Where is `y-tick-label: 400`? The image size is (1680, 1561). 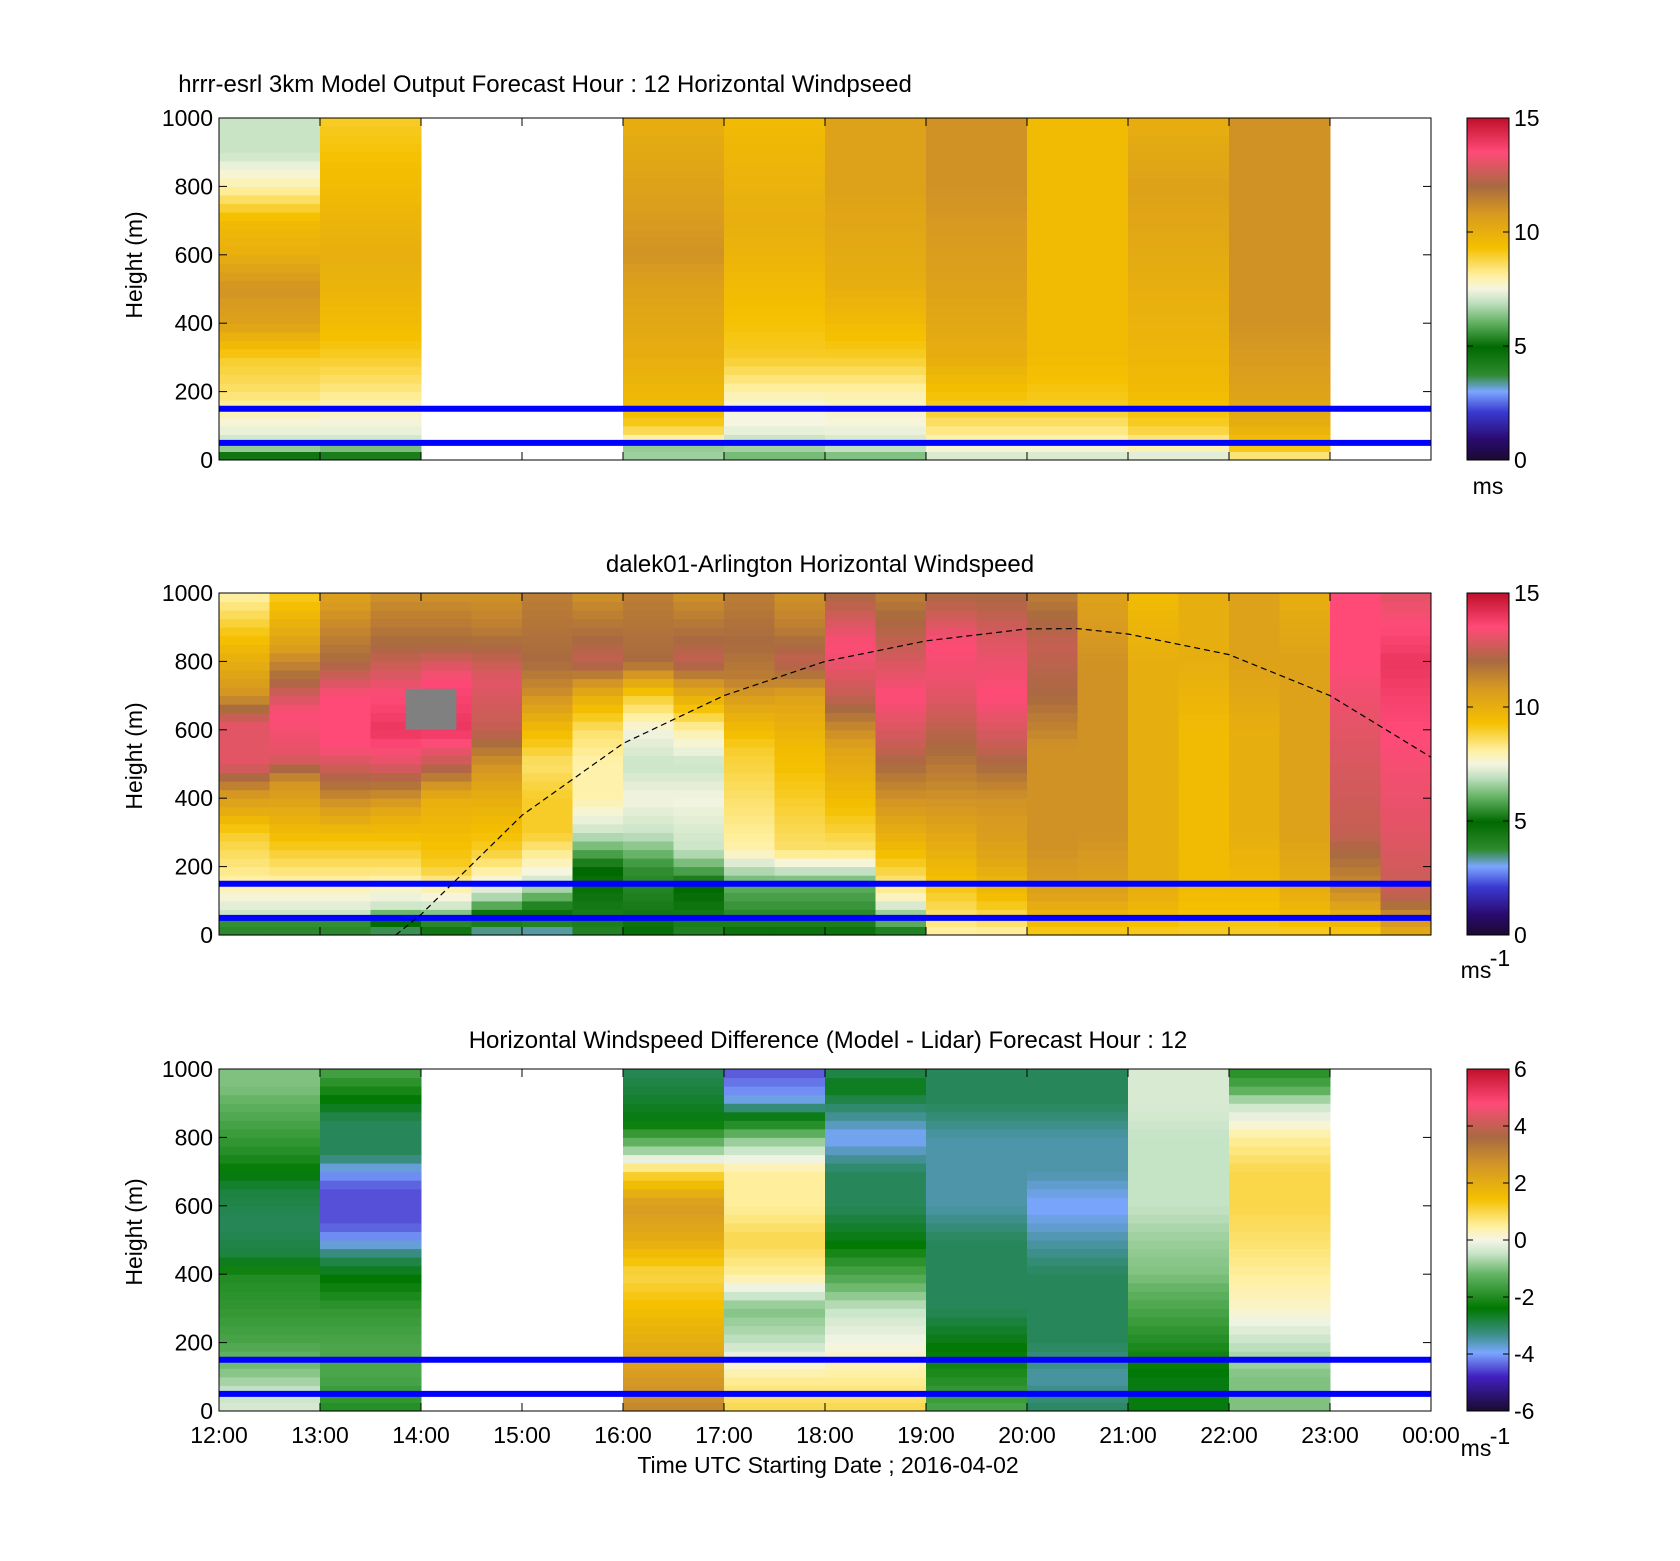
y-tick-label: 400 is located at coordinates (194, 323).